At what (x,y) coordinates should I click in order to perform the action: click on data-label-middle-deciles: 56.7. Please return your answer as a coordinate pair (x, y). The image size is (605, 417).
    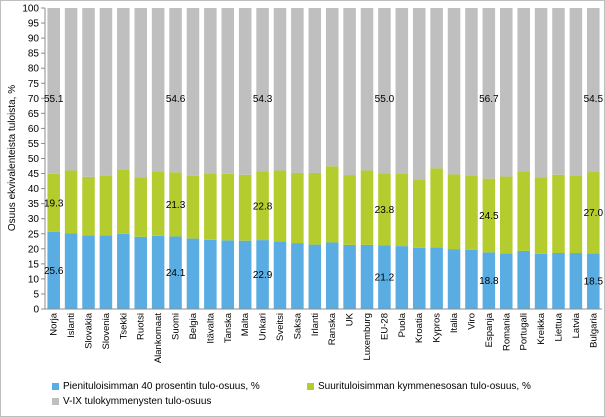
    Looking at the image, I should click on (489, 99).